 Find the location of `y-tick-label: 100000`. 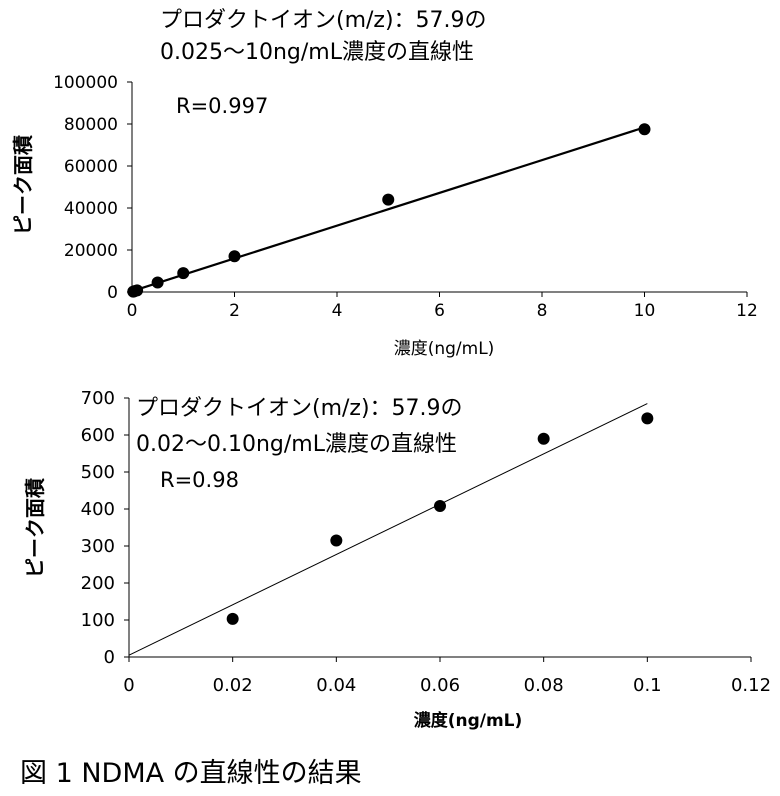

y-tick-label: 100000 is located at coordinates (85, 83).